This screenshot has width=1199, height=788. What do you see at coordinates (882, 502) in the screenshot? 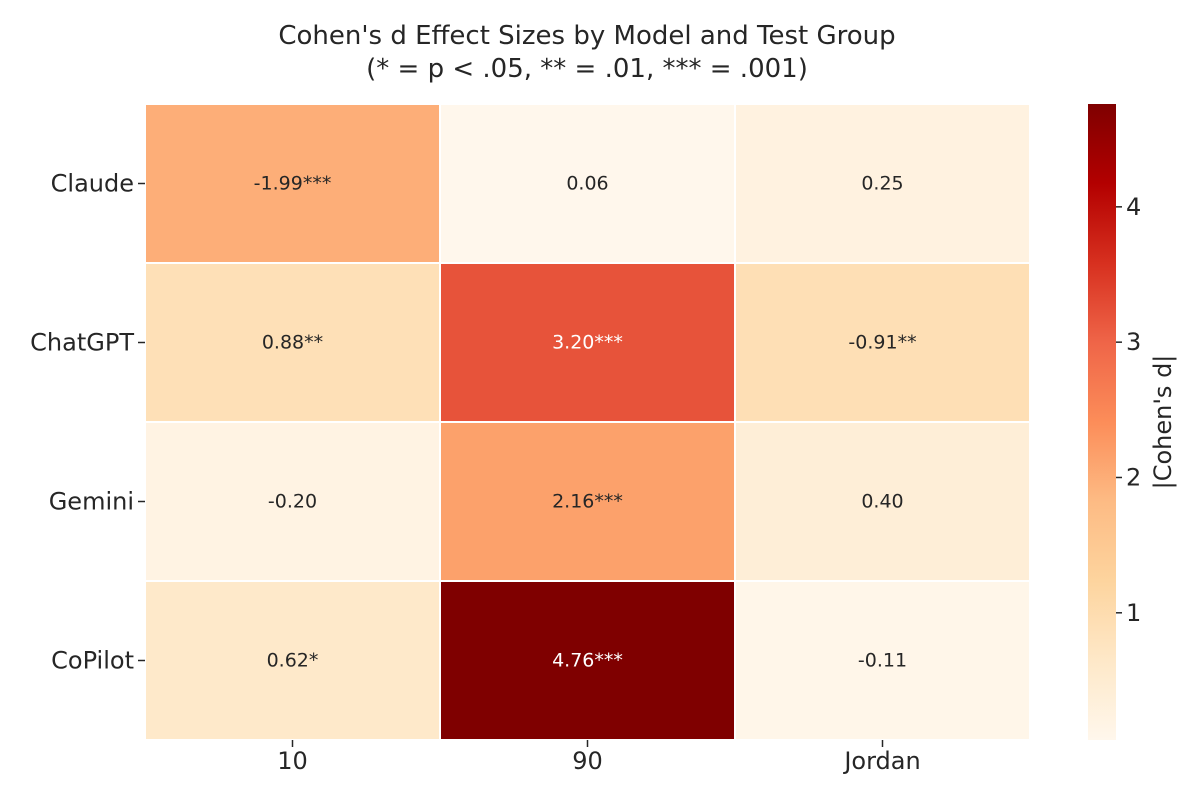
I see `cell-annotation: 0.40` at bounding box center [882, 502].